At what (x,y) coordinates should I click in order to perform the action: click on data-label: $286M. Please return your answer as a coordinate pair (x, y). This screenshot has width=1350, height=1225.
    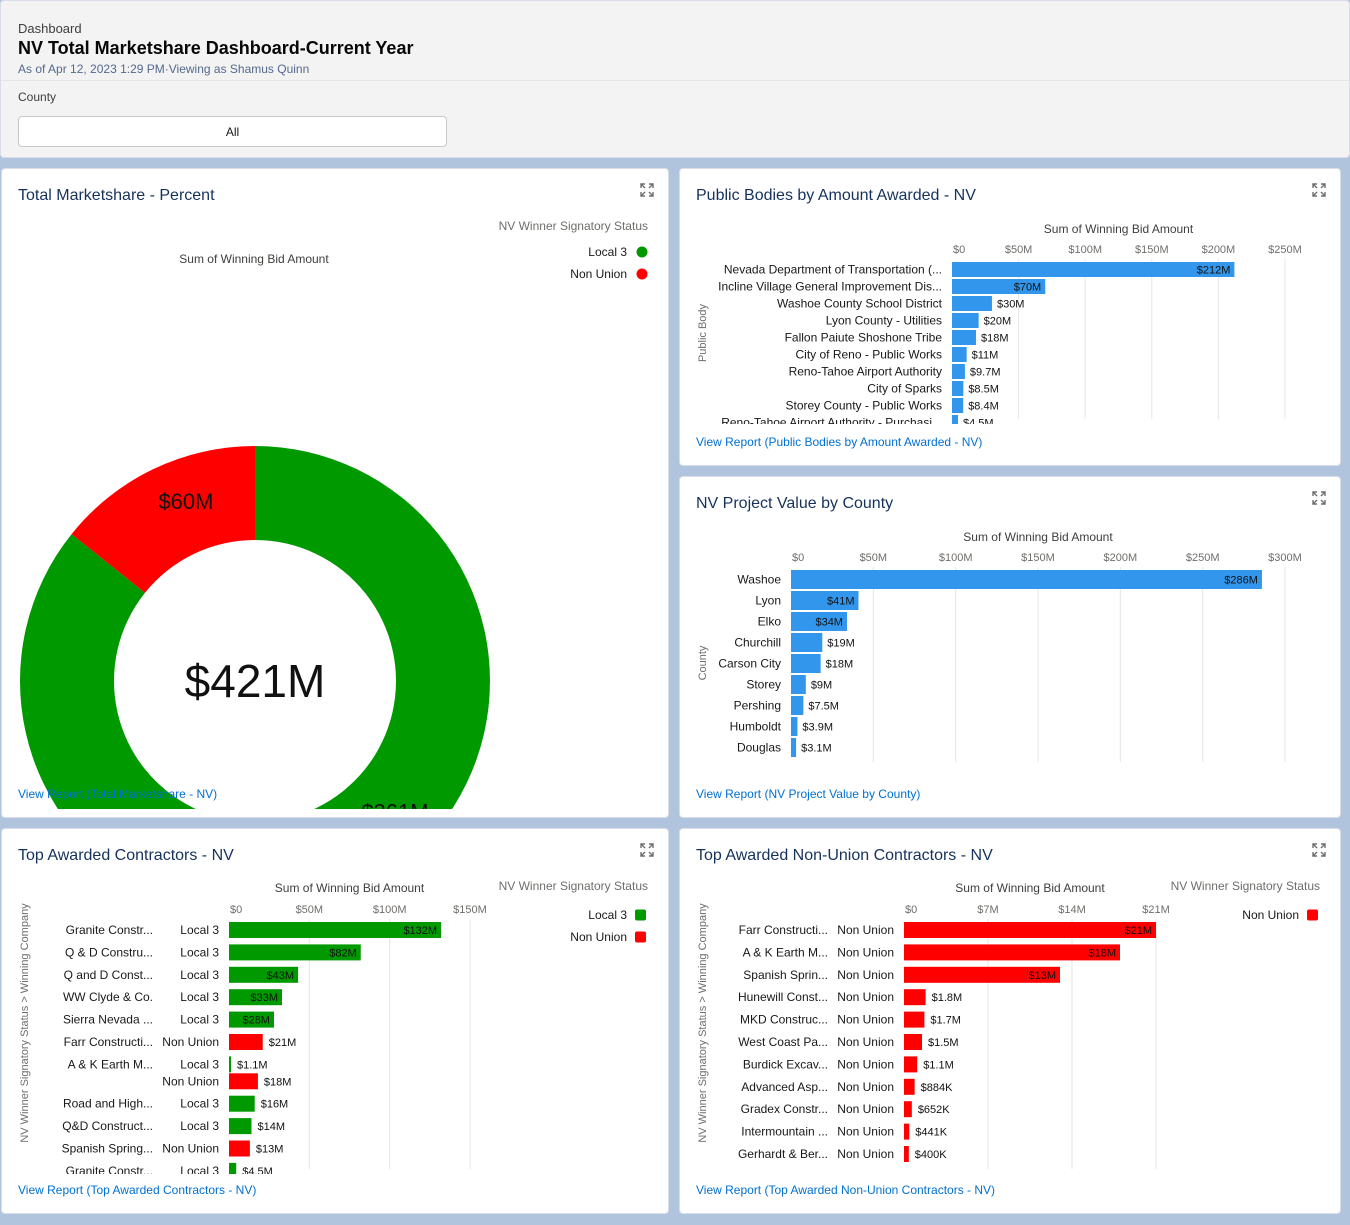
    Looking at the image, I should click on (1241, 581).